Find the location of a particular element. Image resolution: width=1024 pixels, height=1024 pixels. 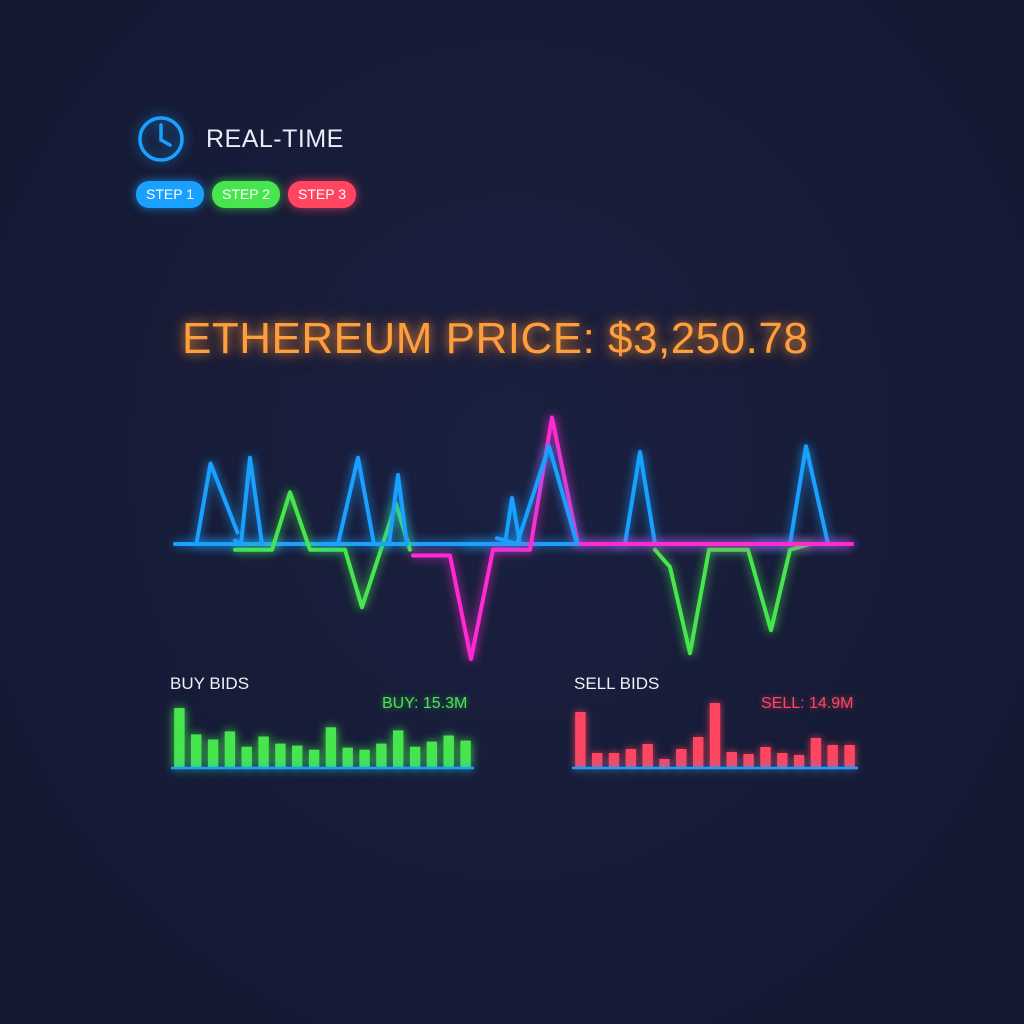

price-title: ETHEREUM PRICE: $3,250.78 is located at coordinates (495, 338).